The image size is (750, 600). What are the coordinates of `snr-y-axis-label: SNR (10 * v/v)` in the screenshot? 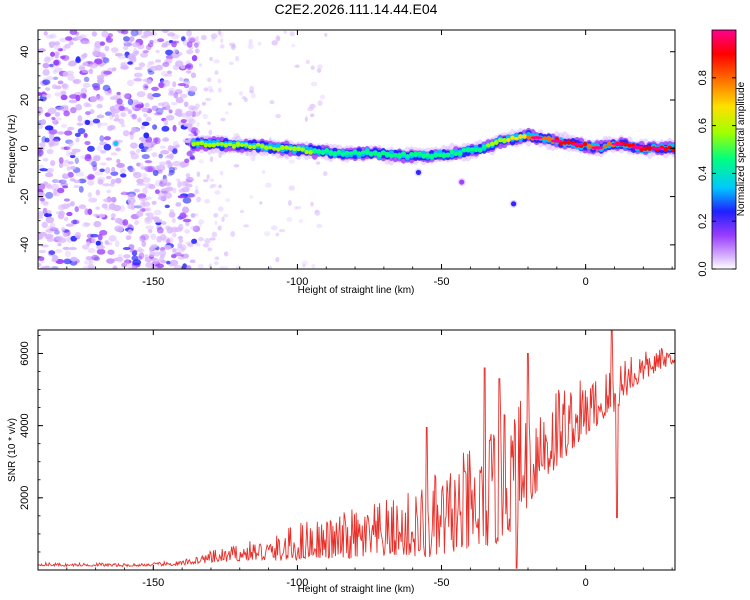 It's located at (12, 450).